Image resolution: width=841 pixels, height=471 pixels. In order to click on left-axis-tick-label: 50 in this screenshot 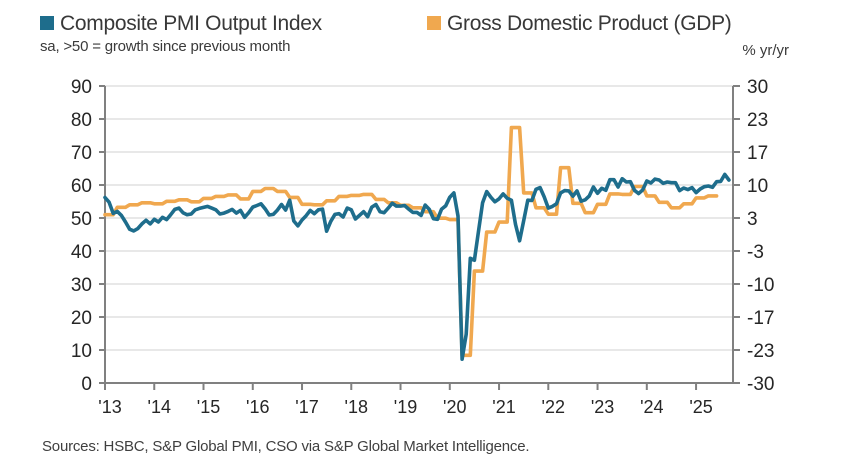, I will do `click(81, 219)`.